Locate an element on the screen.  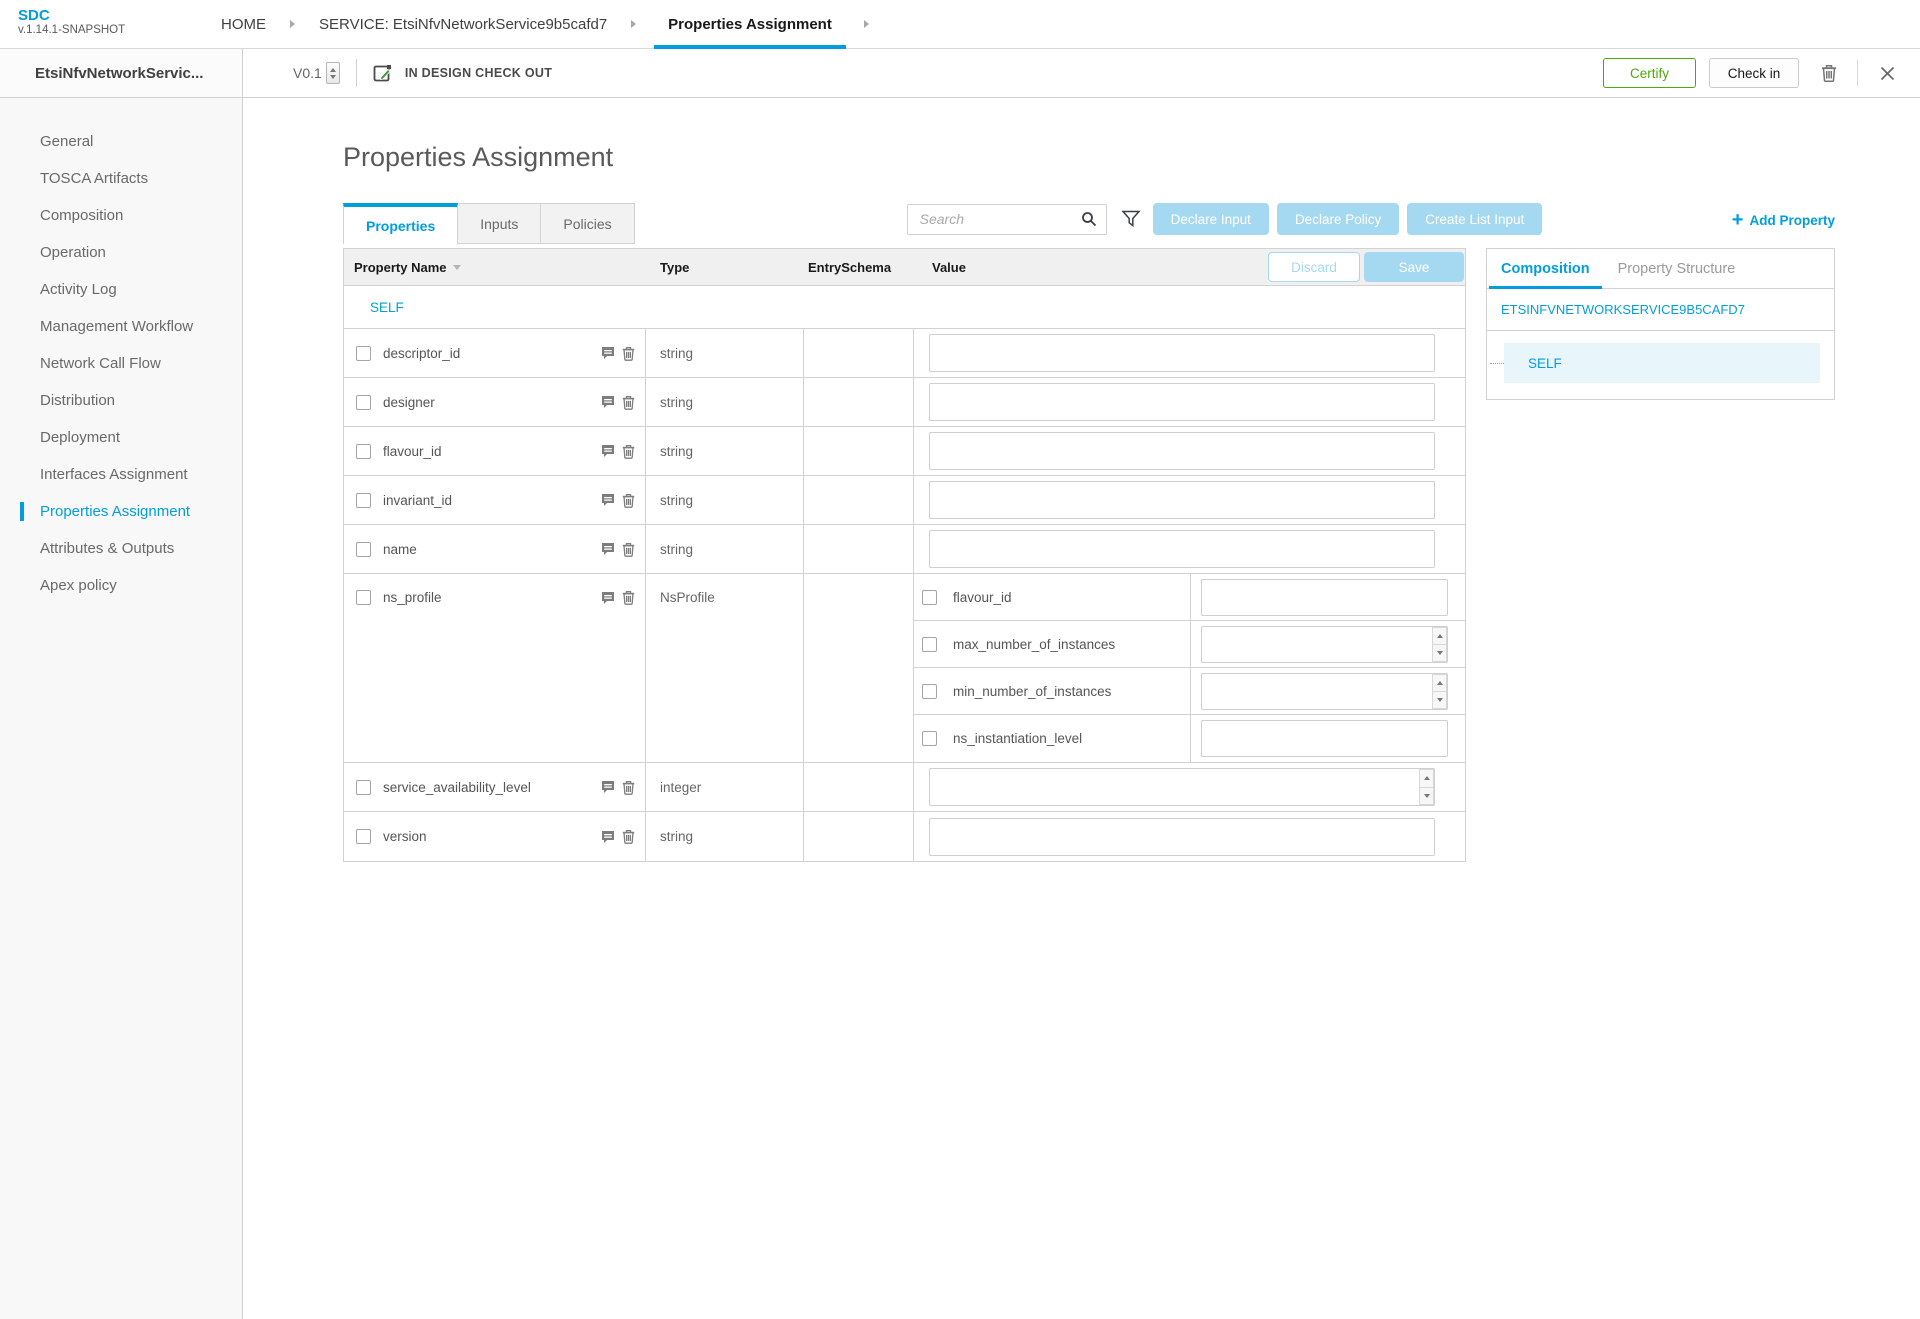
tree-node-self: SELF is located at coordinates (1662, 363).